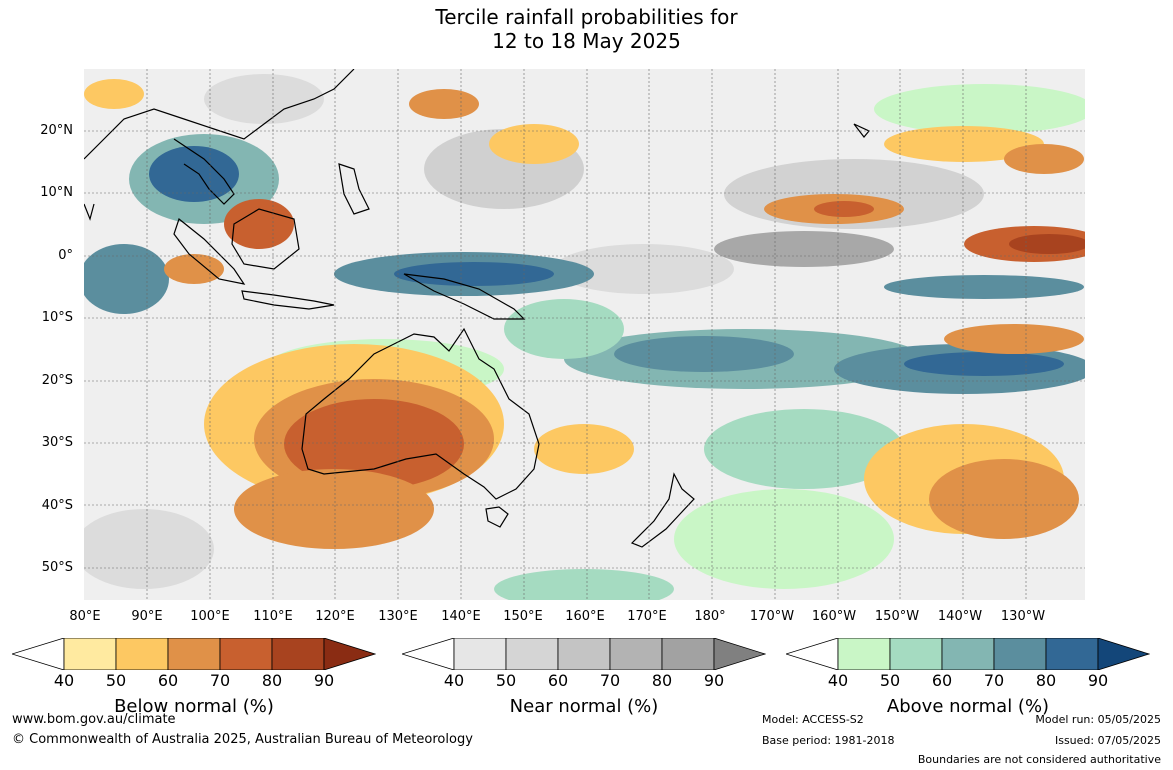 This screenshot has height=770, width=1173. What do you see at coordinates (828, 740) in the screenshot?
I see `base-period: Base period: 1981-2018` at bounding box center [828, 740].